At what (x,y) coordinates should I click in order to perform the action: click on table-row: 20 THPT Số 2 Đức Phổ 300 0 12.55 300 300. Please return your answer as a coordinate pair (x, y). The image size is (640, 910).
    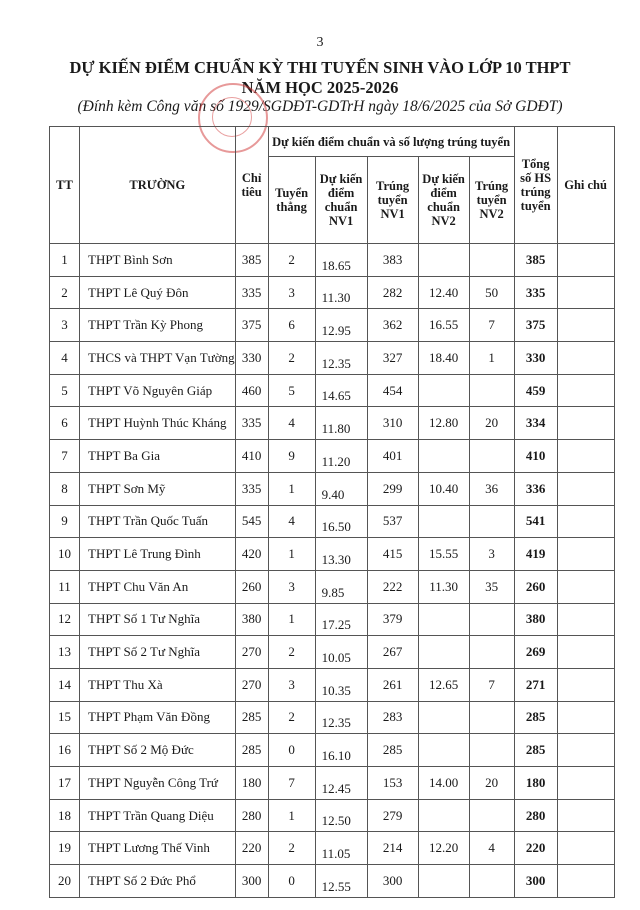
    Looking at the image, I should click on (332, 881).